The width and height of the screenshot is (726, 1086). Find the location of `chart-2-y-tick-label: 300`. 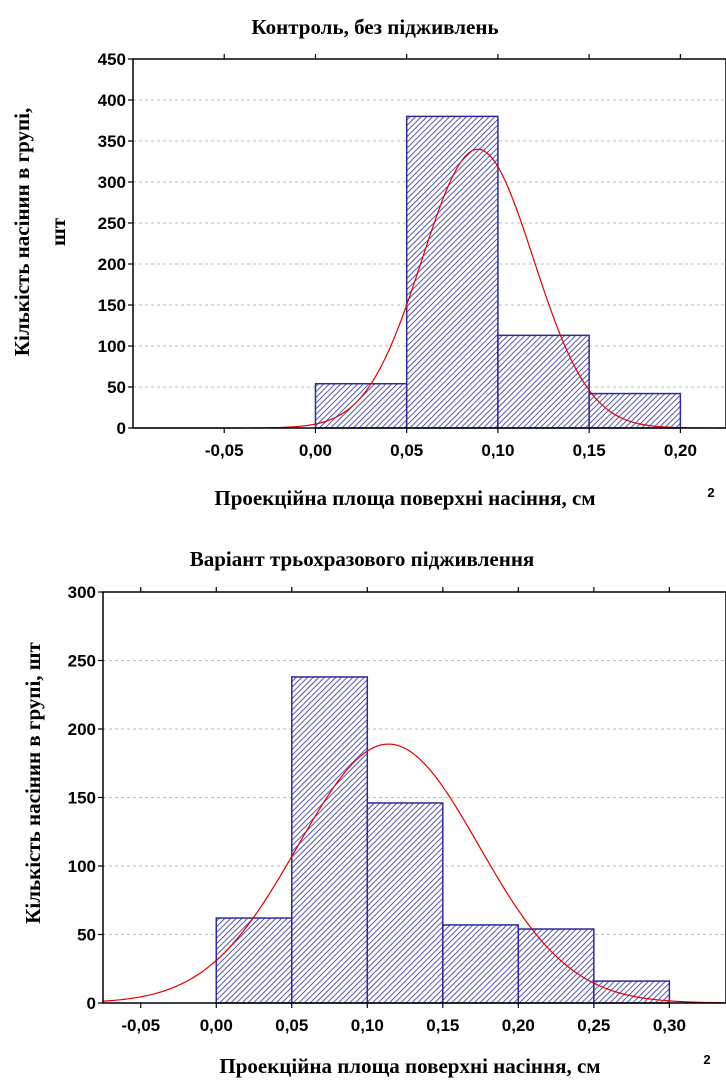

chart-2-y-tick-label: 300 is located at coordinates (82, 592).